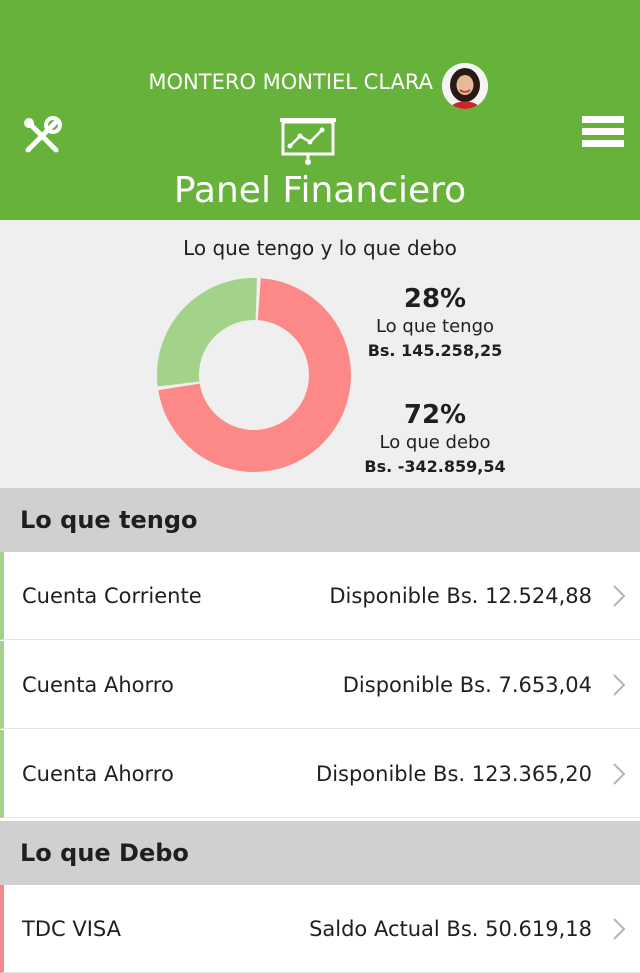 This screenshot has height=973, width=640. I want to click on presentation-chart-icon, so click(308, 141).